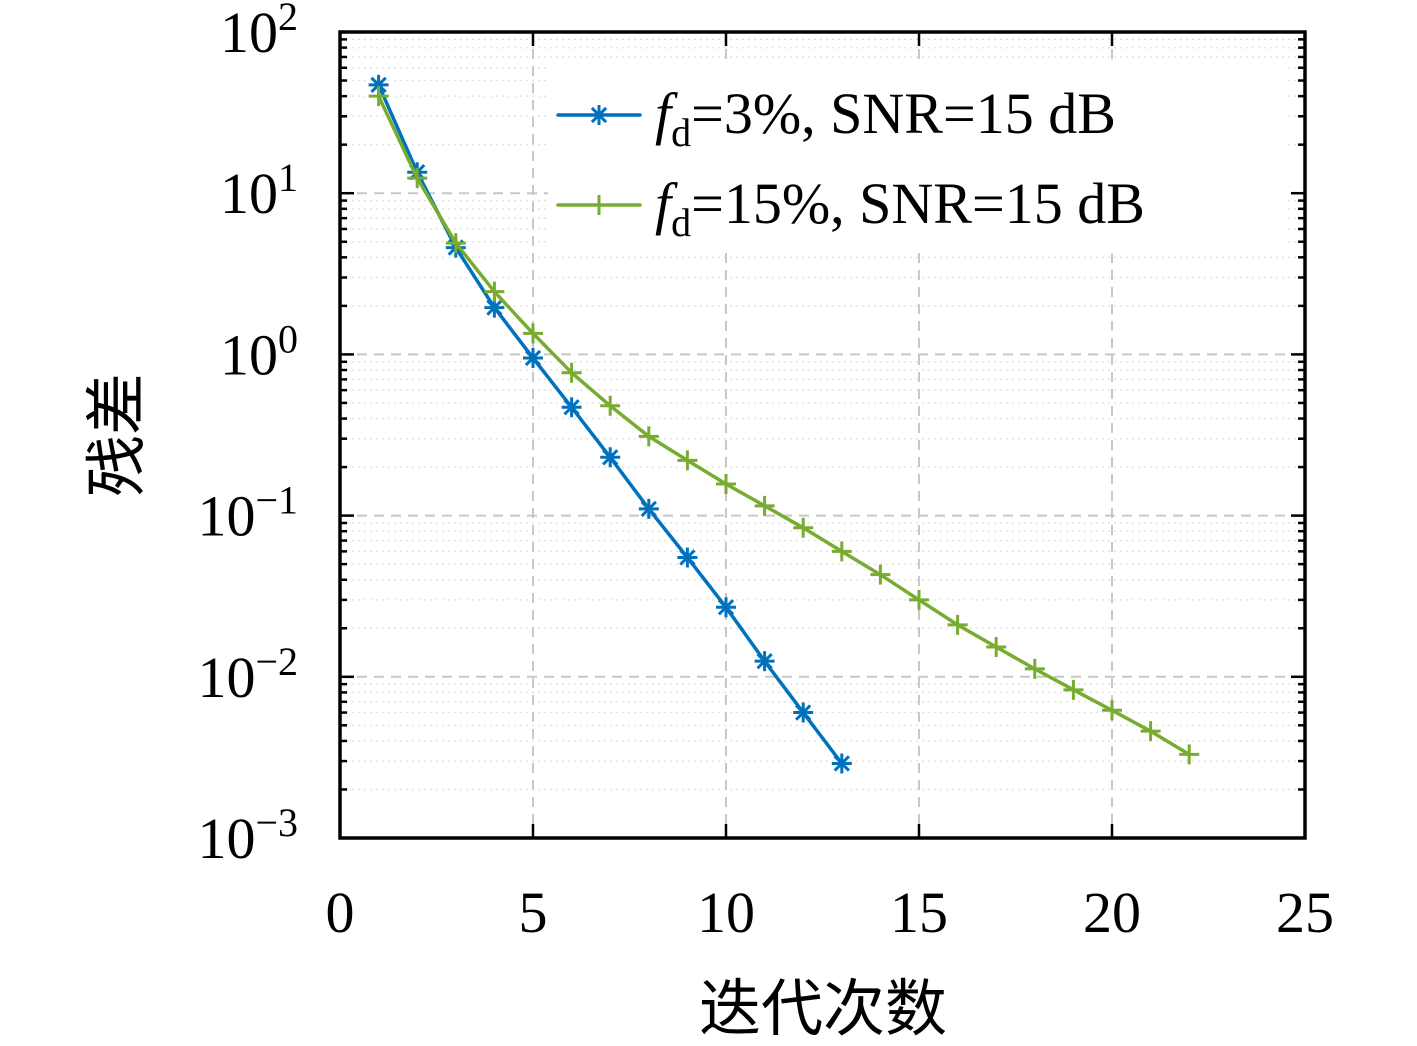  What do you see at coordinates (726, 912) in the screenshot?
I see `x-tick-label: 10` at bounding box center [726, 912].